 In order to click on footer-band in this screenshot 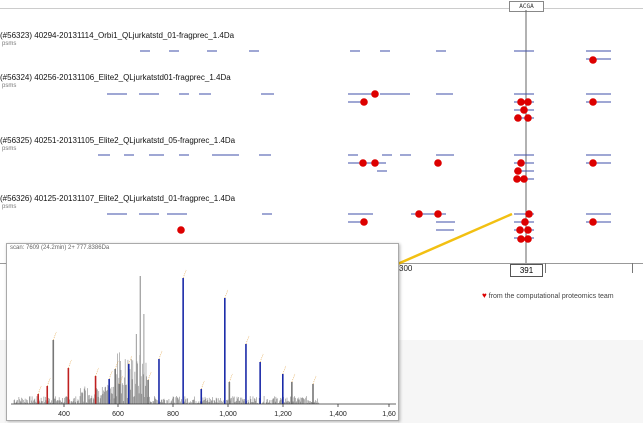, I will do `click(520, 381)`.